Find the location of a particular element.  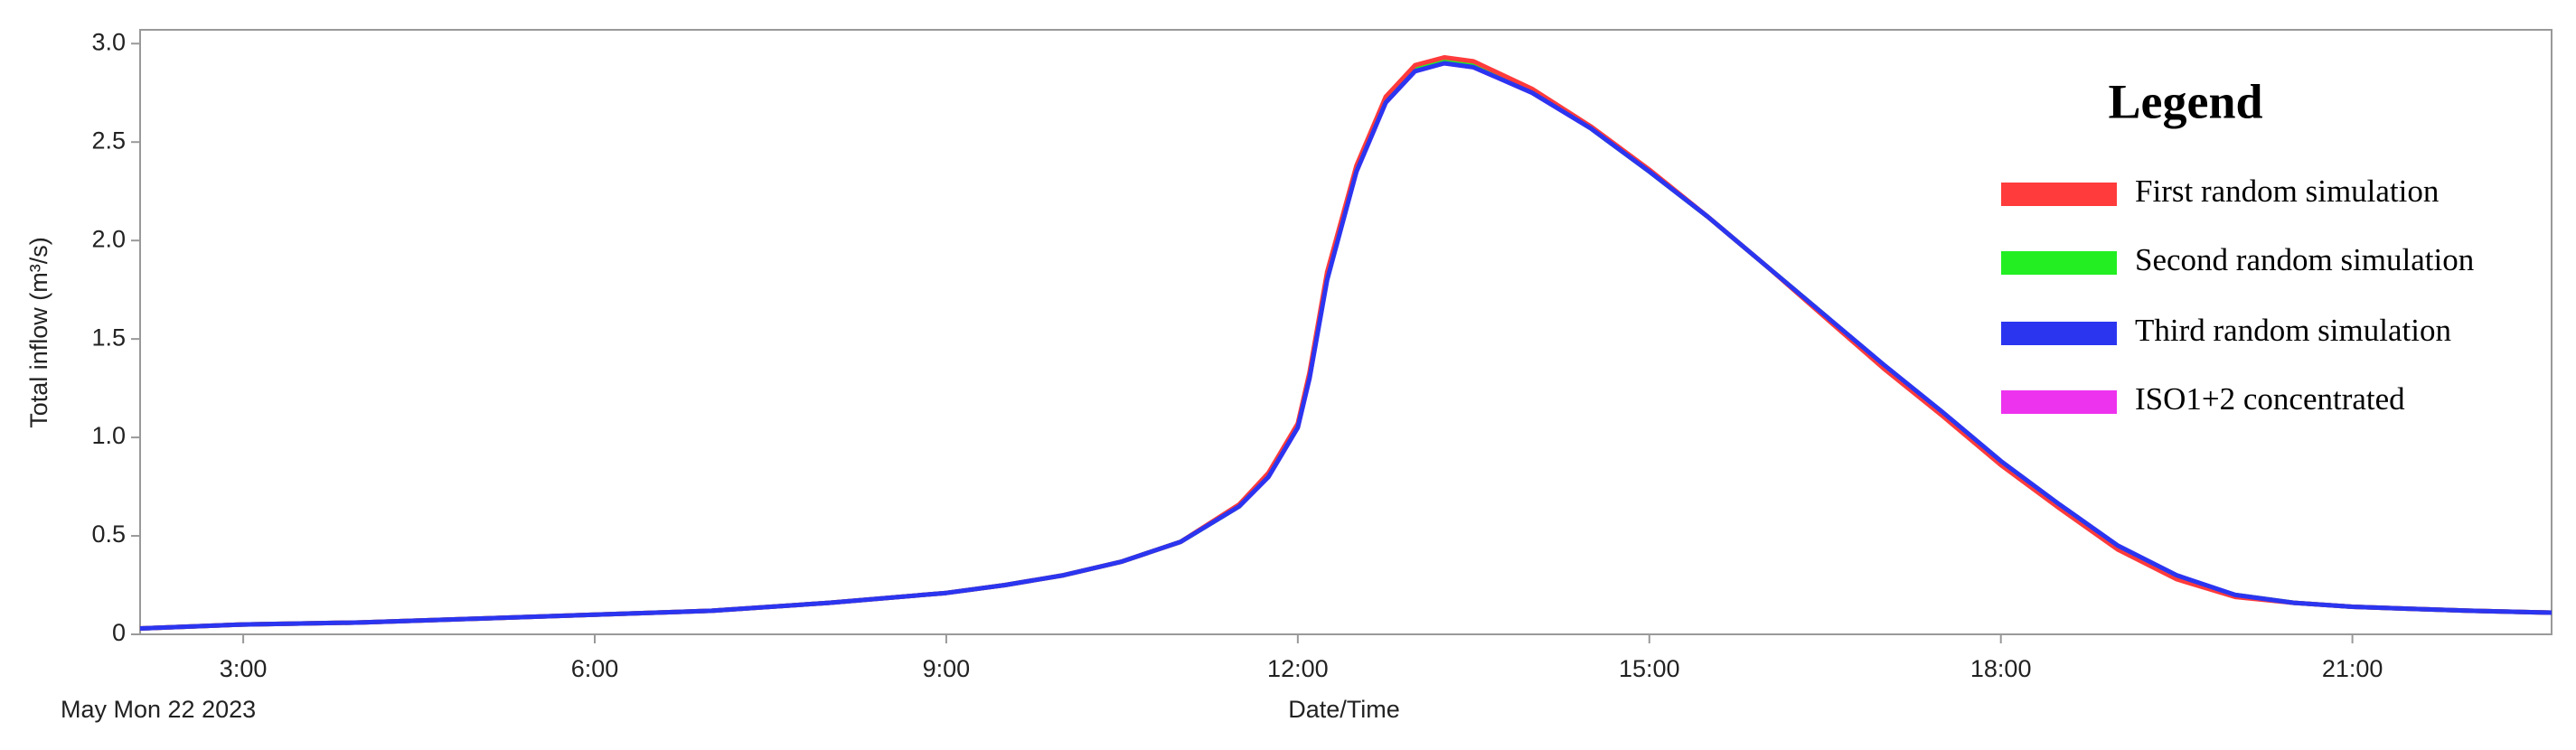

y-tick-label: 0 is located at coordinates (119, 632).